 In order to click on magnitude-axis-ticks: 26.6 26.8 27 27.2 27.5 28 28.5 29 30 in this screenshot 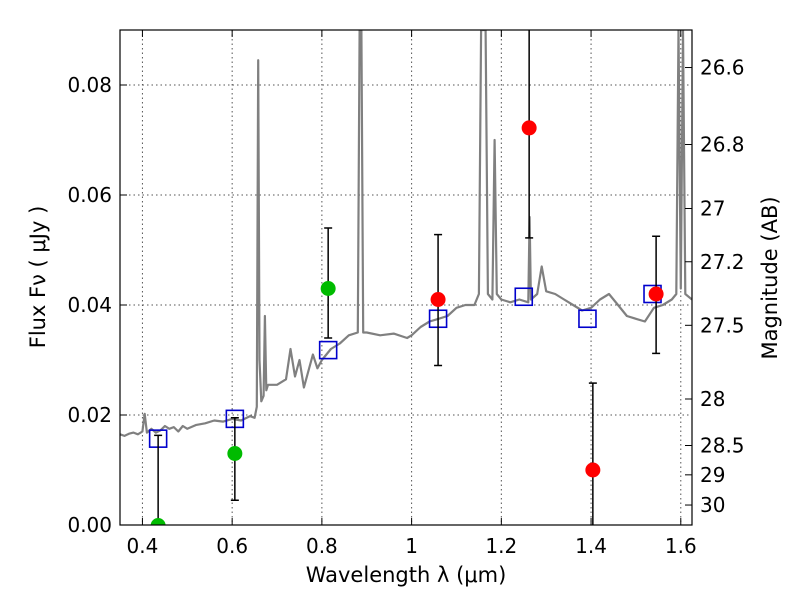, I will do `click(715, 286)`.